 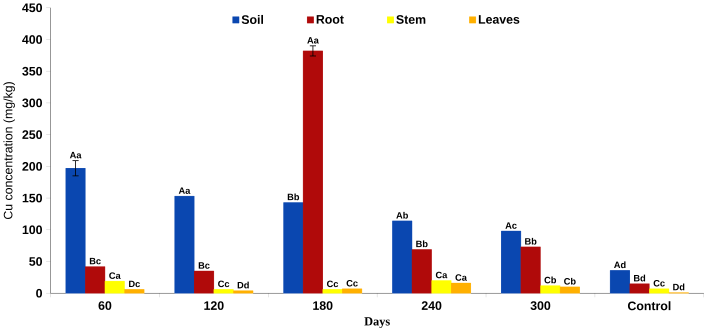 What do you see at coordinates (35, 261) in the screenshot?
I see `y-tick-label: 50` at bounding box center [35, 261].